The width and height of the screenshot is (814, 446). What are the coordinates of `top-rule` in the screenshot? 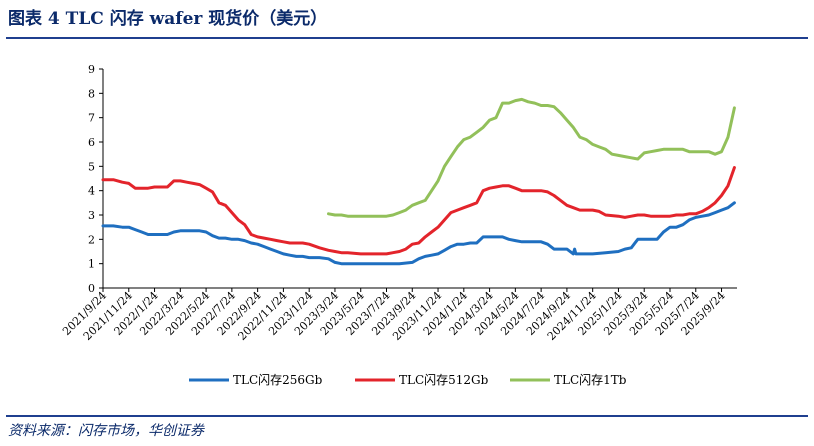 It's located at (407, 38).